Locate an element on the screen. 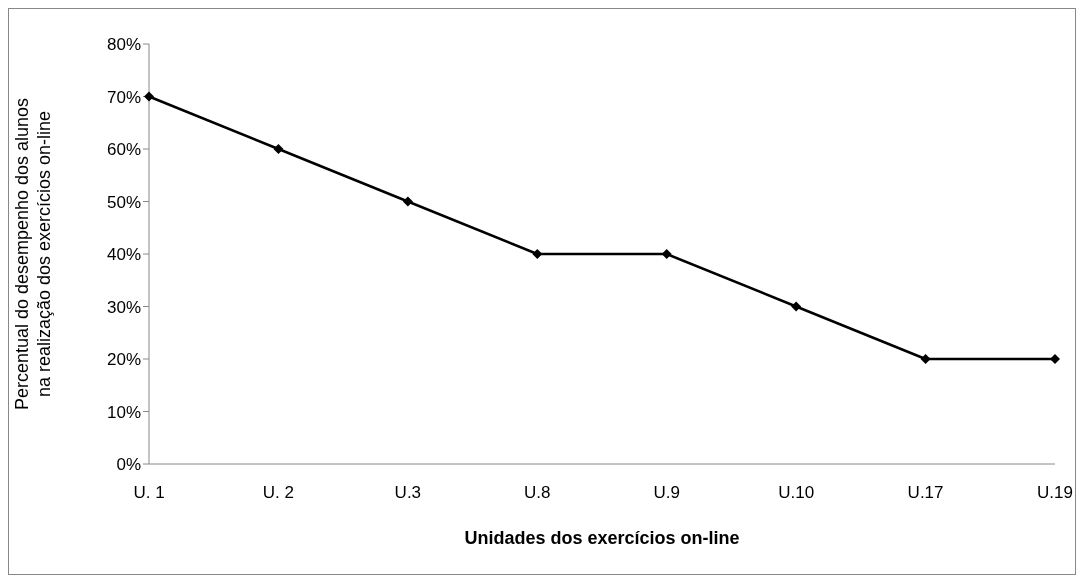 Image resolution: width=1084 pixels, height=583 pixels. x-axis-title: Unidades dos exercícios on-line is located at coordinates (602, 538).